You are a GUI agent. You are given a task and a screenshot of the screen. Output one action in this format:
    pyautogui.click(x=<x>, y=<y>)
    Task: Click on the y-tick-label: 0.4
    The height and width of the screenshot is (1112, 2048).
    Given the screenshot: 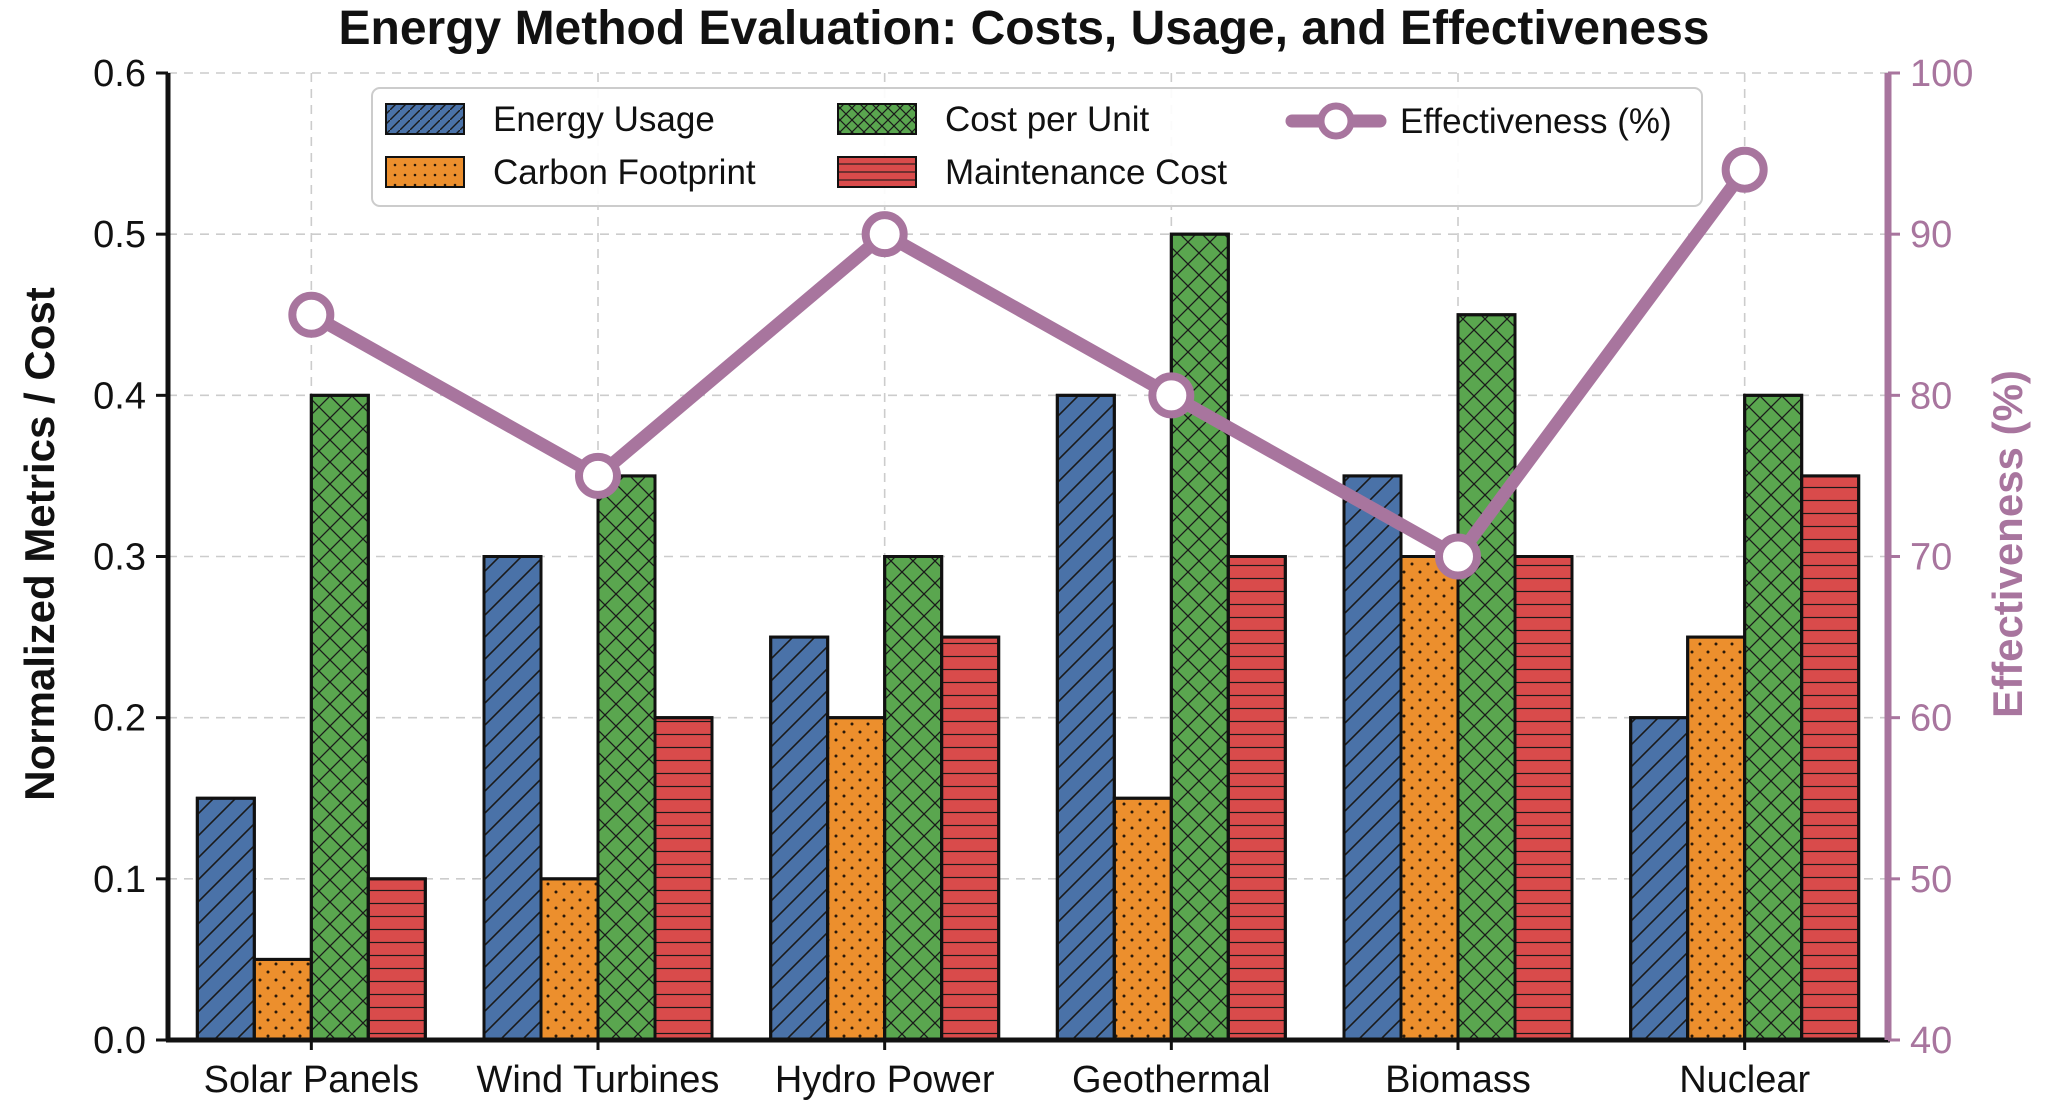 What is the action you would take?
    pyautogui.click(x=119, y=396)
    